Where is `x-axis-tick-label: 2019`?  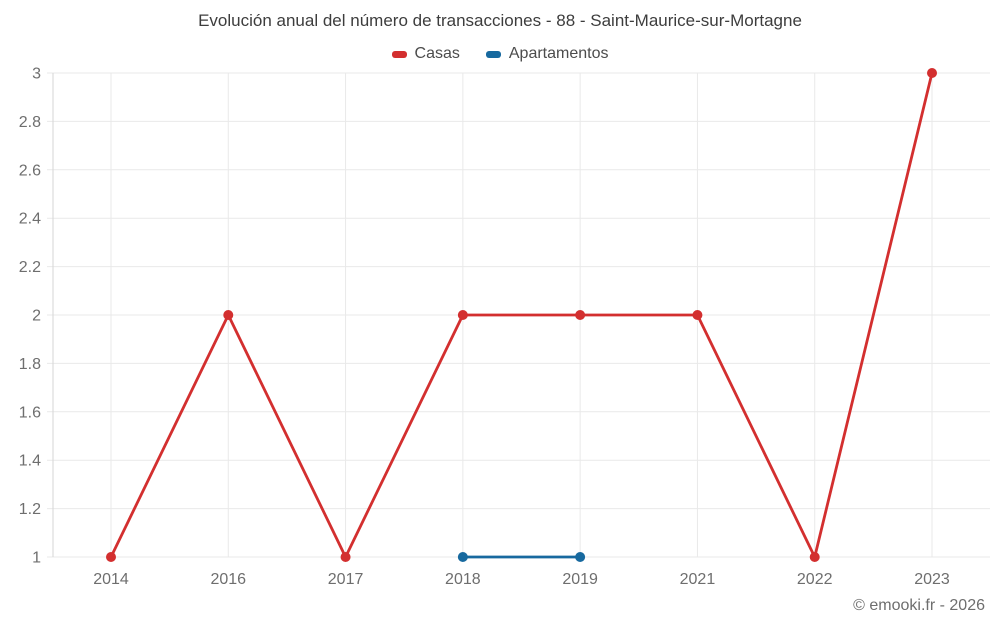
x-axis-tick-label: 2019 is located at coordinates (580, 579).